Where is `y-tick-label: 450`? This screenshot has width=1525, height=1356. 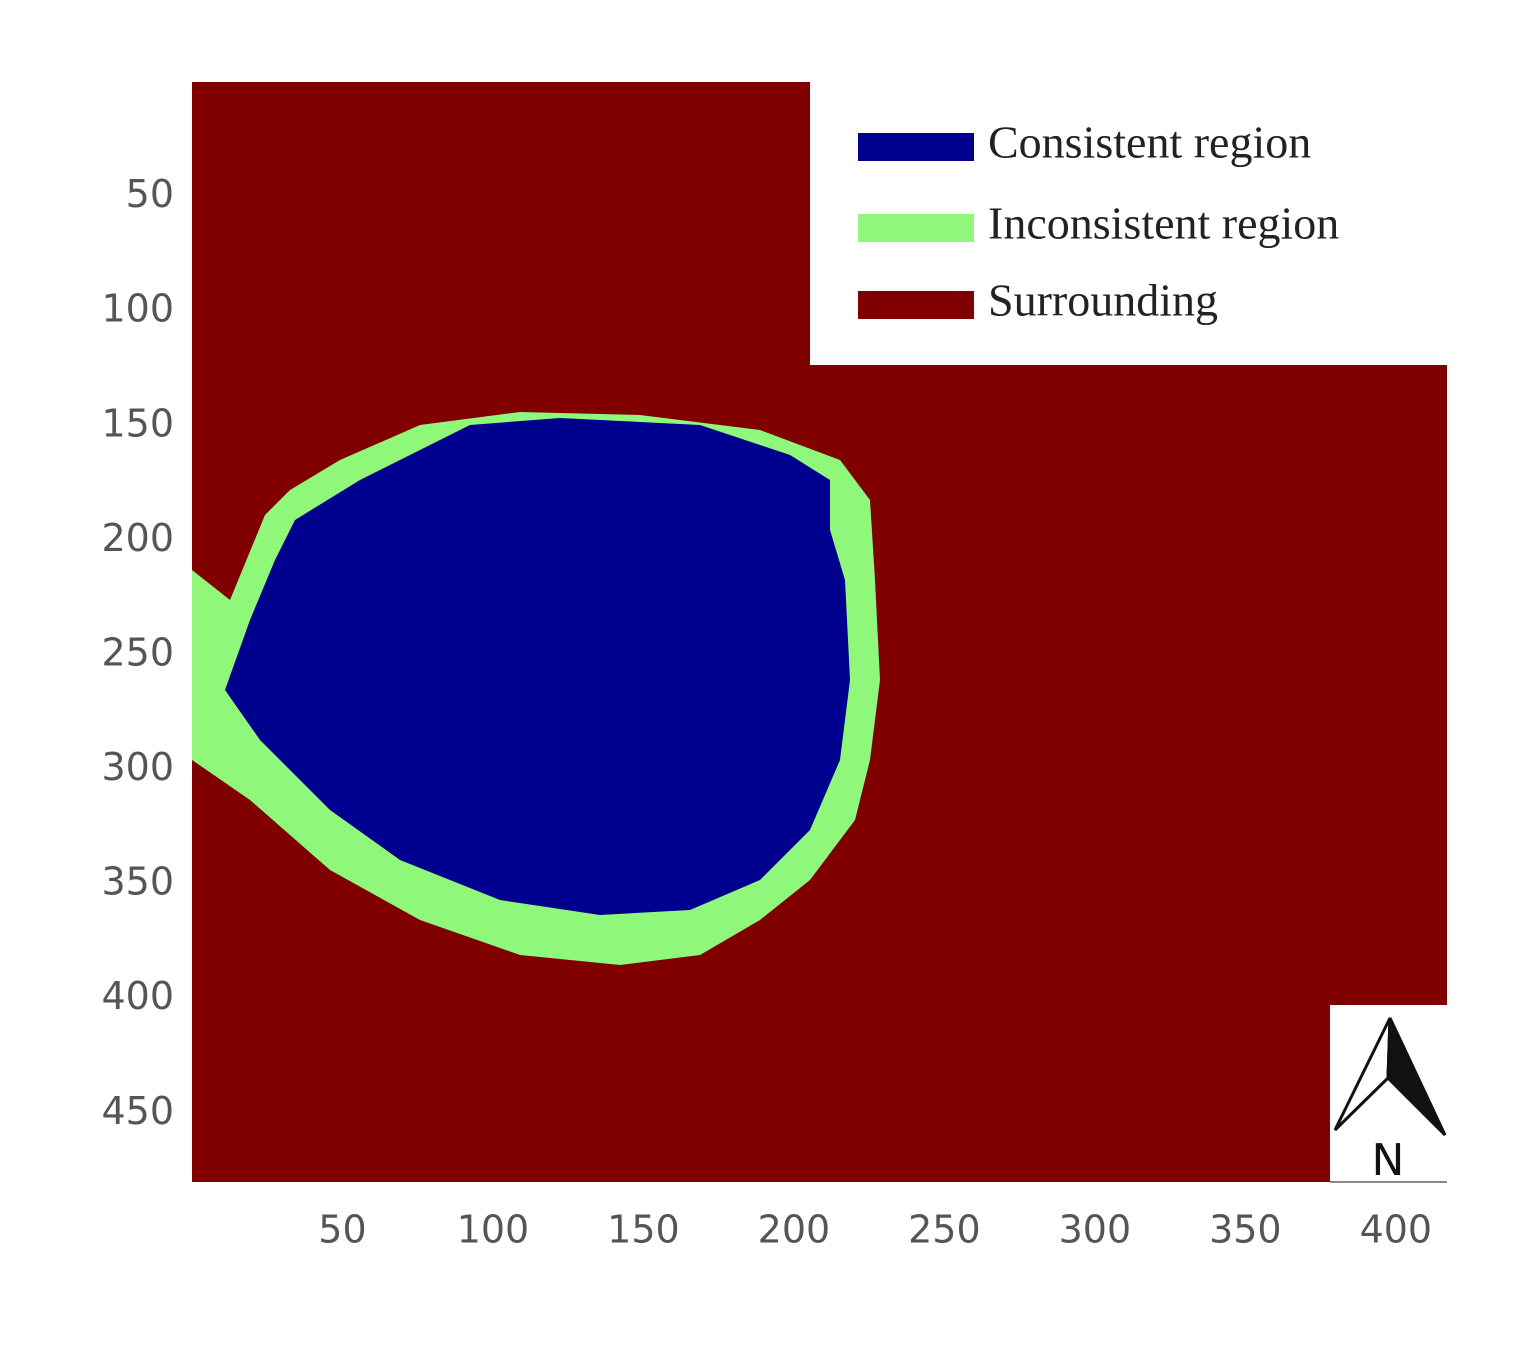
y-tick-label: 450 is located at coordinates (137, 1111).